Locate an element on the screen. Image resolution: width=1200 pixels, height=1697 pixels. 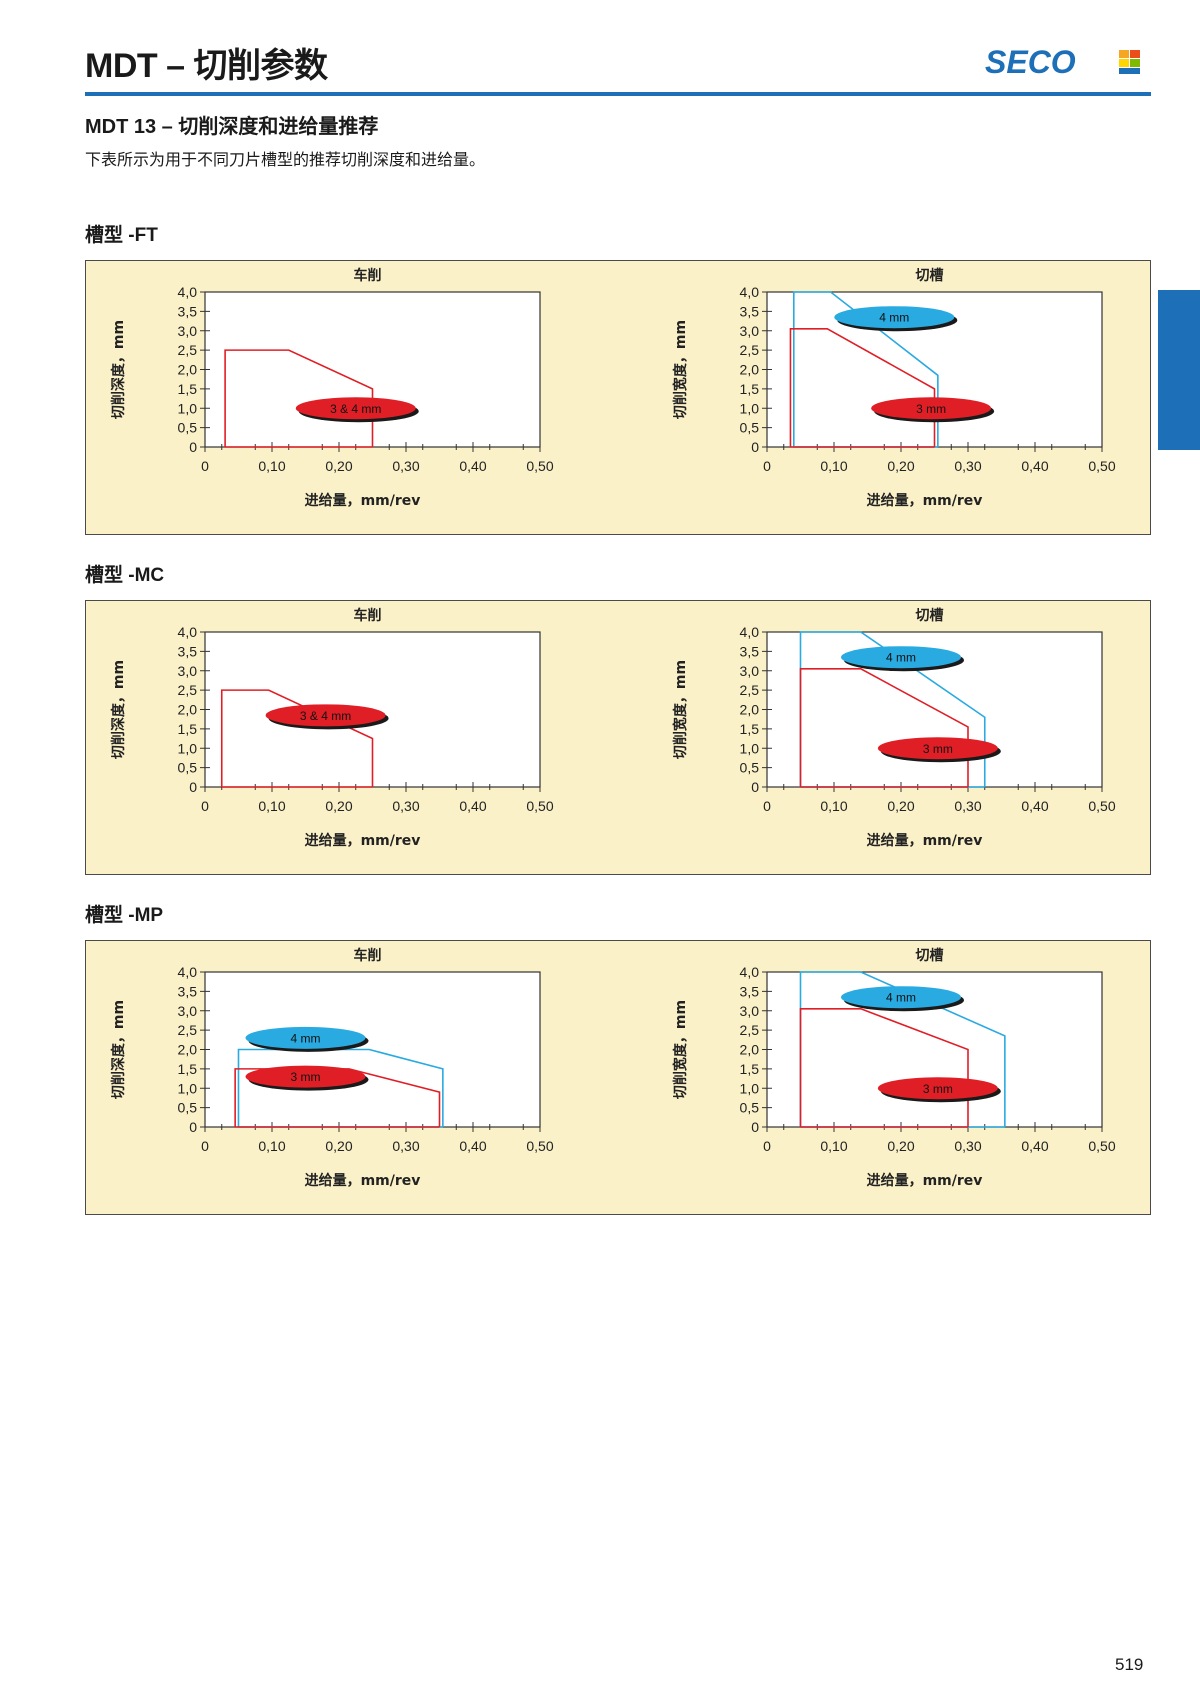
section-label-mc: 槽型 -MC is located at coordinates (125, 575).